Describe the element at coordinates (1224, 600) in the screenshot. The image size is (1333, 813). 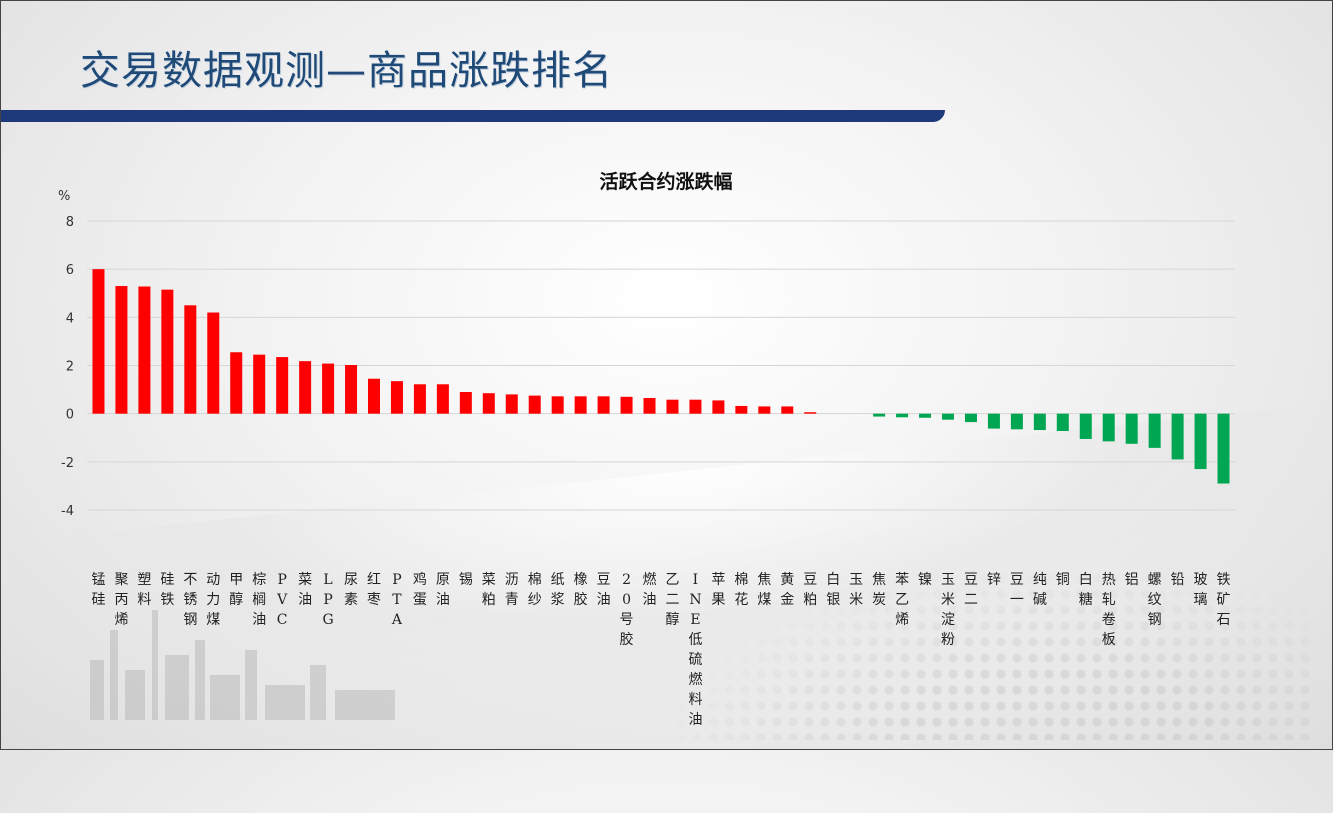
I see `x-category-label: 铁矿石` at that location.